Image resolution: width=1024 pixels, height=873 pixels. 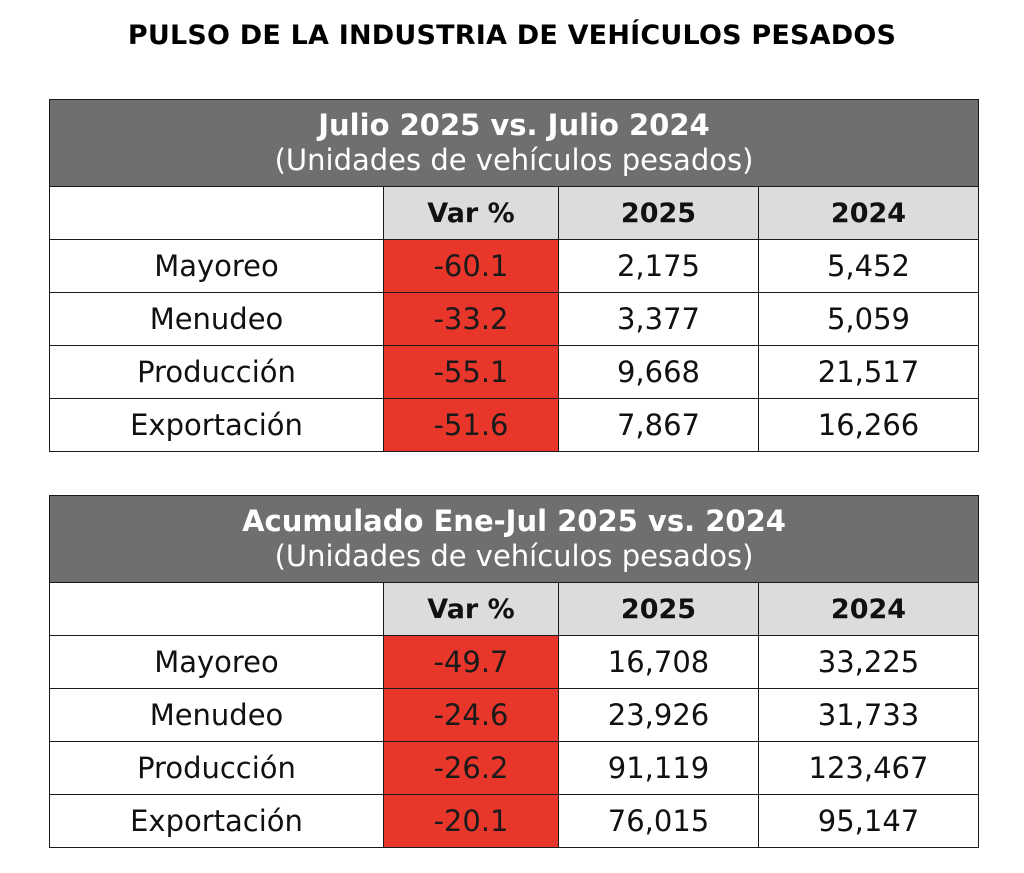 I want to click on table-row: Exportación -51.6 7,867 16,266, so click(x=514, y=425).